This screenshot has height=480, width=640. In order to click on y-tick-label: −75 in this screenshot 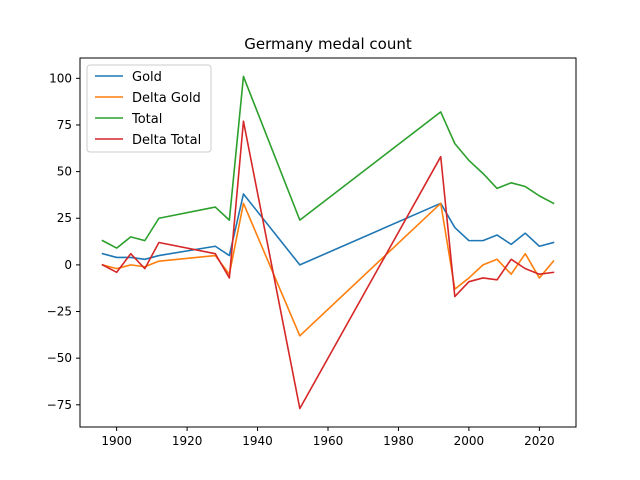, I will do `click(59, 405)`.